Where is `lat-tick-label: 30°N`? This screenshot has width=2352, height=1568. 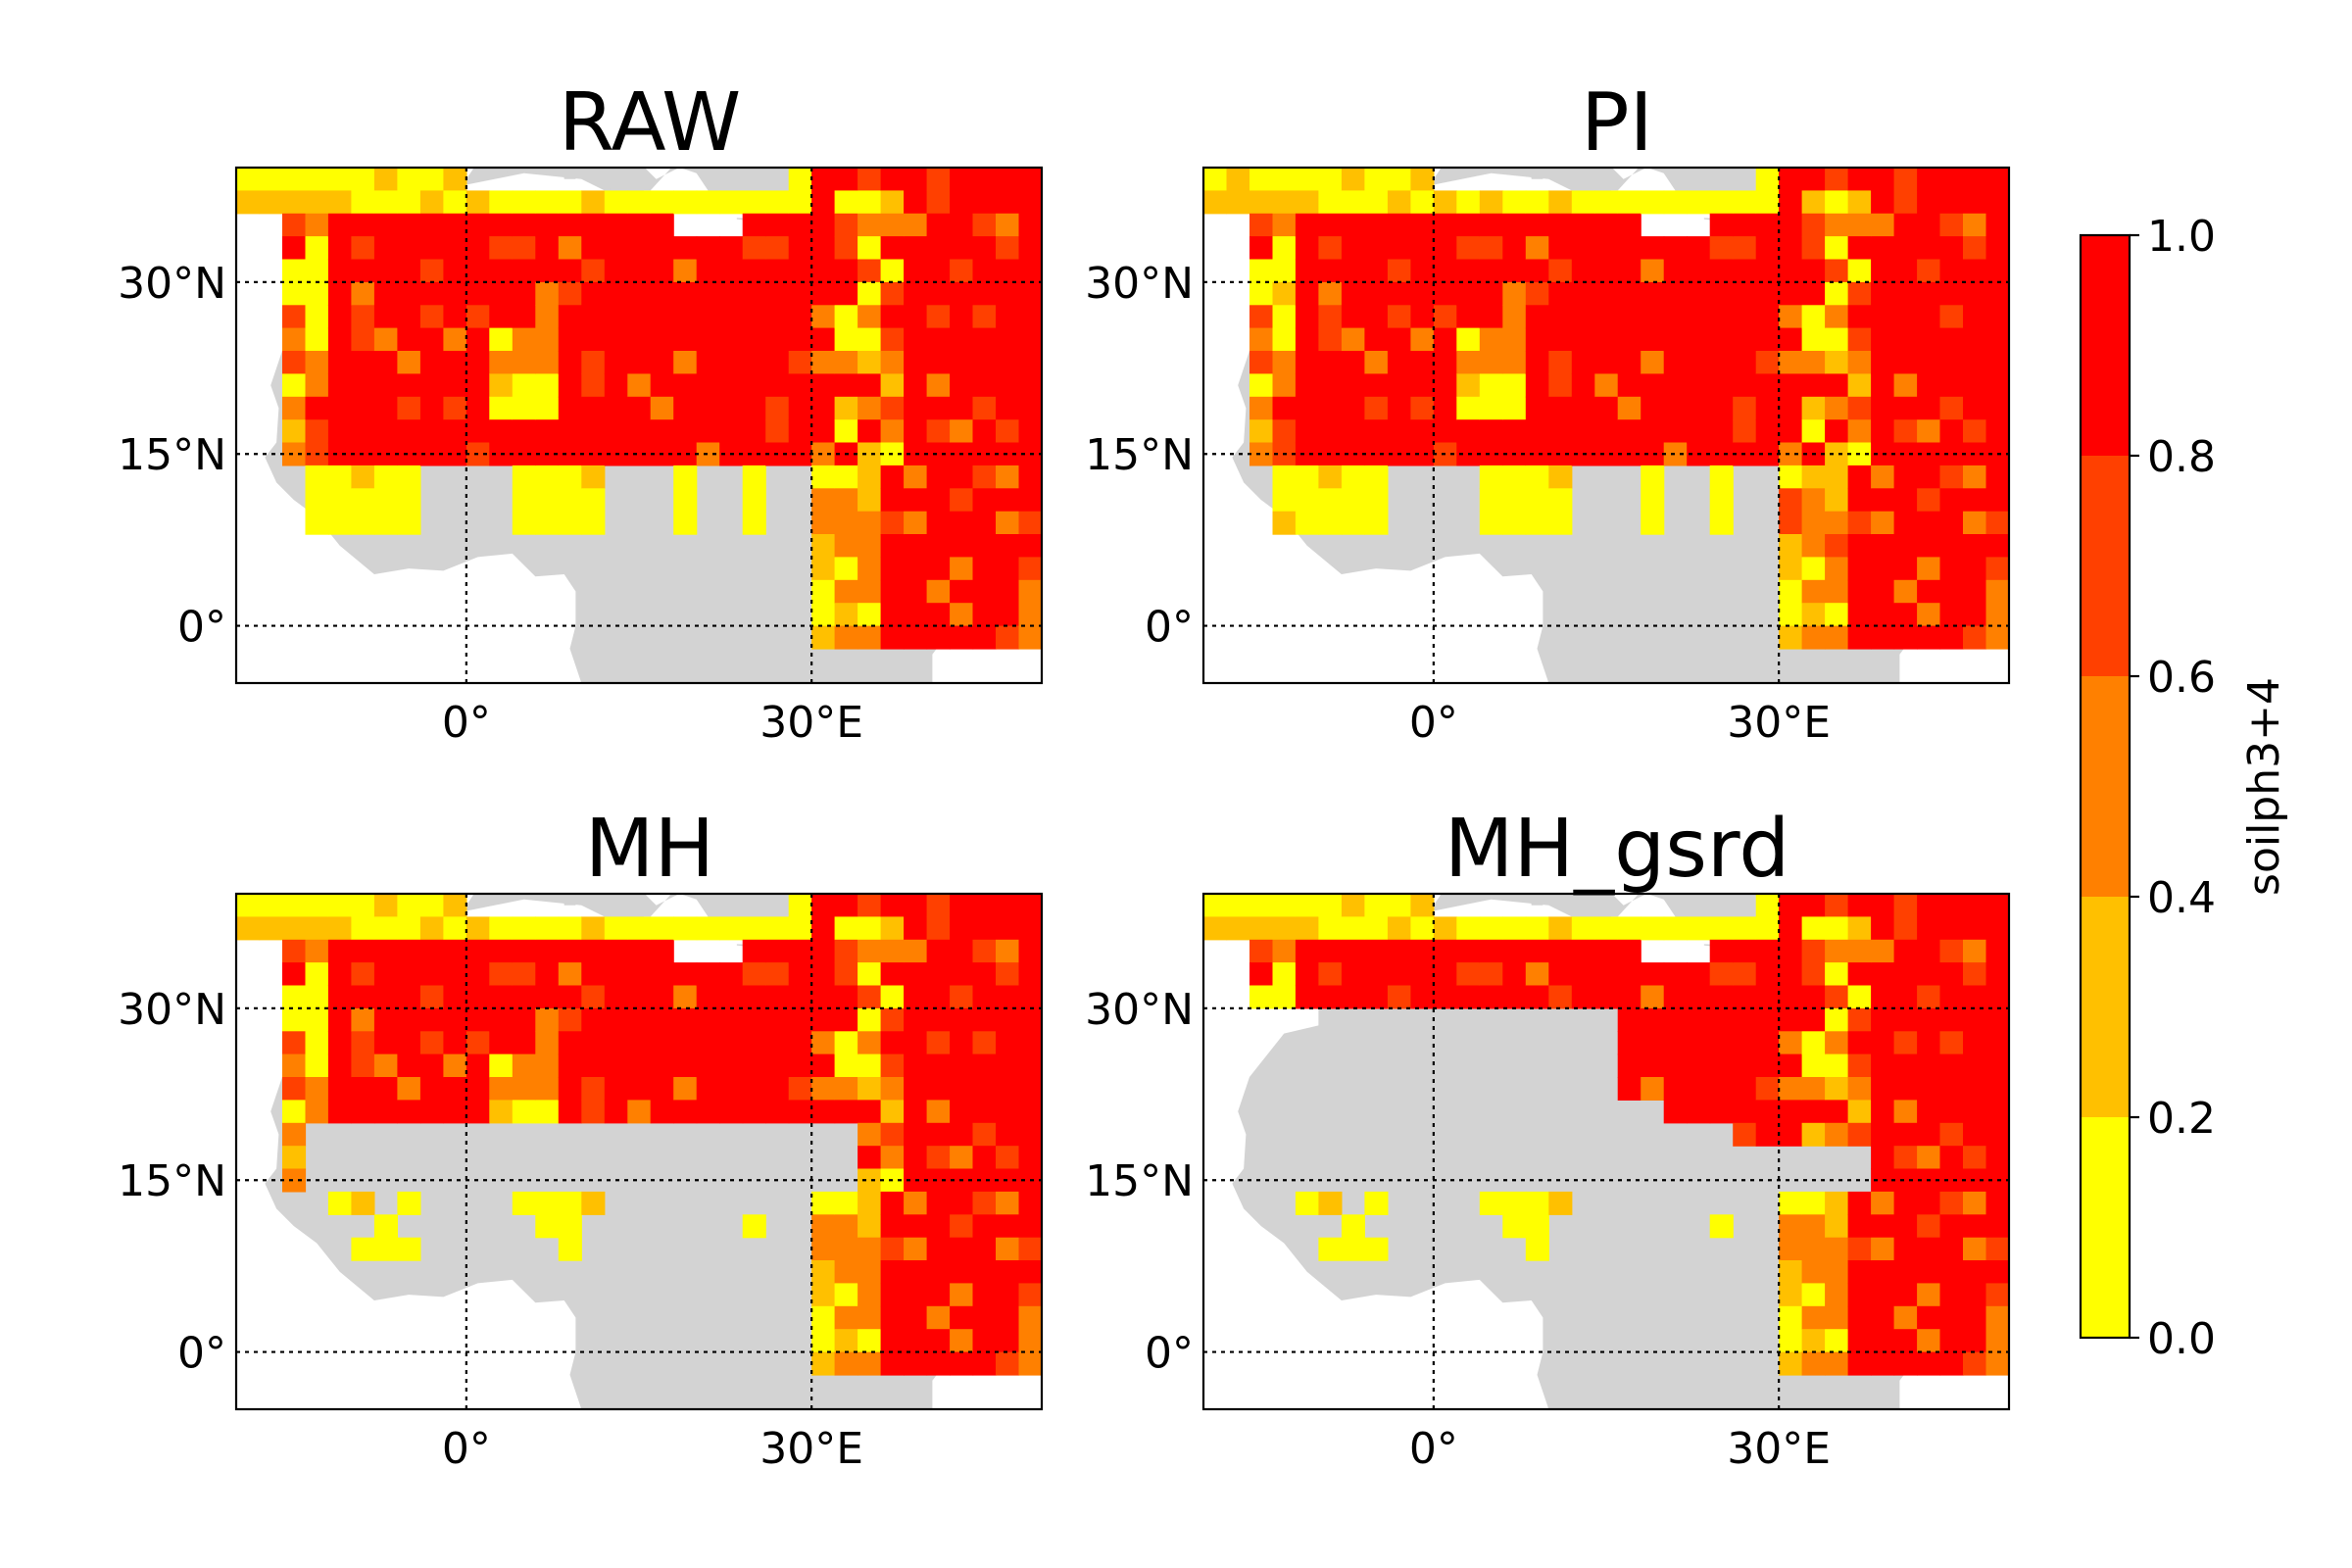 lat-tick-label: 30°N is located at coordinates (172, 1010).